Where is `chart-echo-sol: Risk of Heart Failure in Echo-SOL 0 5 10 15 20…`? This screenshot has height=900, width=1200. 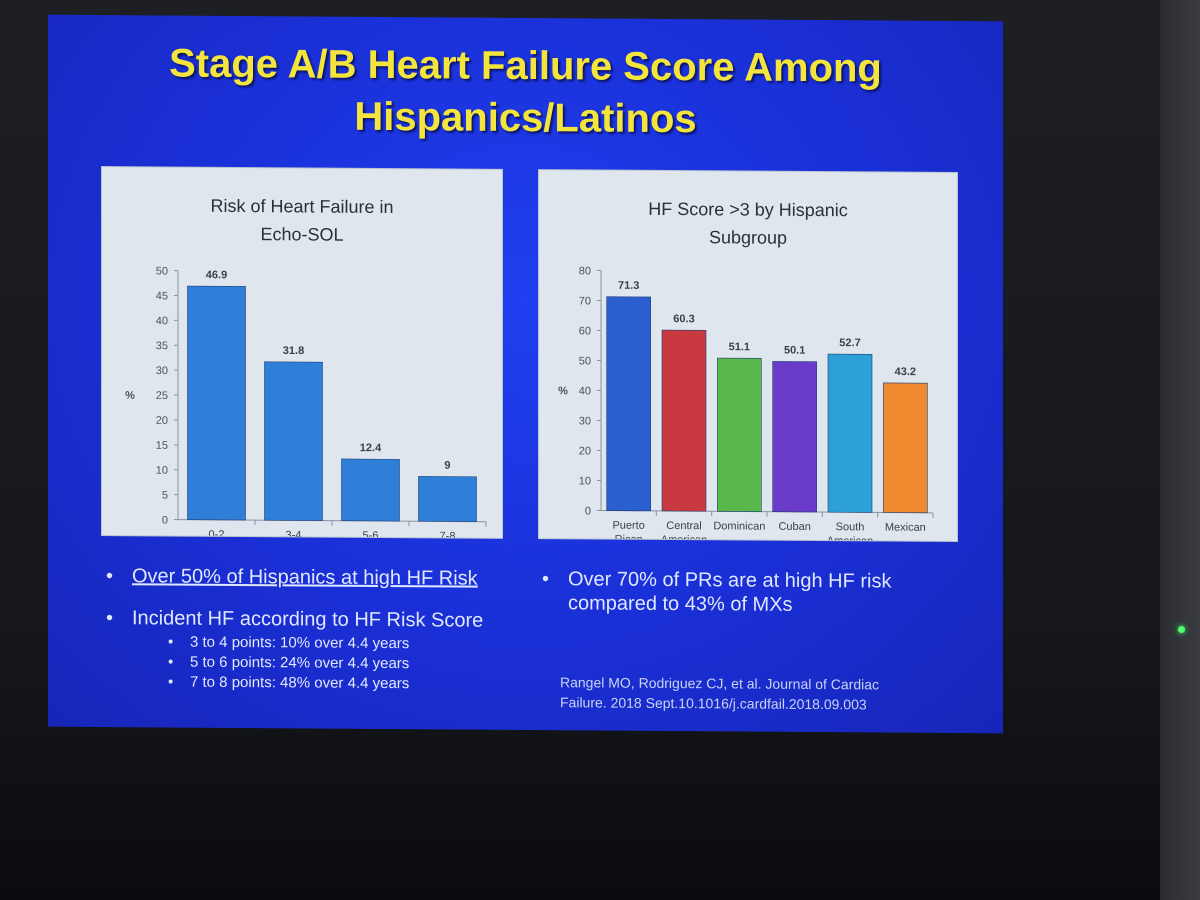 chart-echo-sol: Risk of Heart Failure in Echo-SOL 0 5 10 15 20… is located at coordinates (306, 367).